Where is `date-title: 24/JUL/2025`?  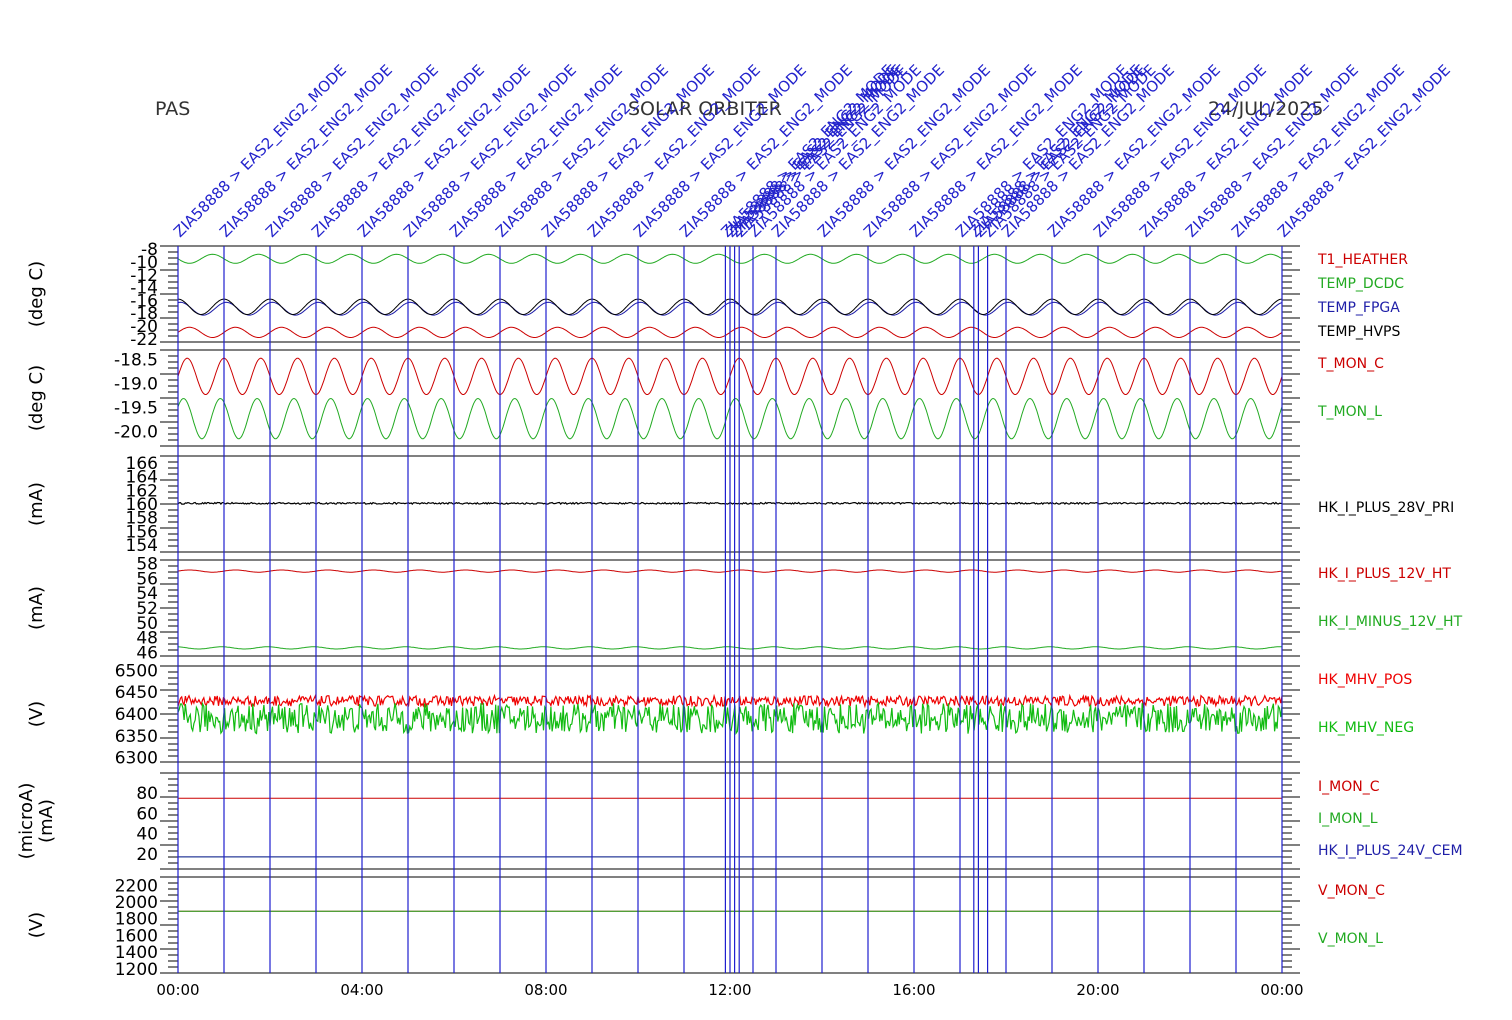 date-title: 24/JUL/2025 is located at coordinates (1266, 109).